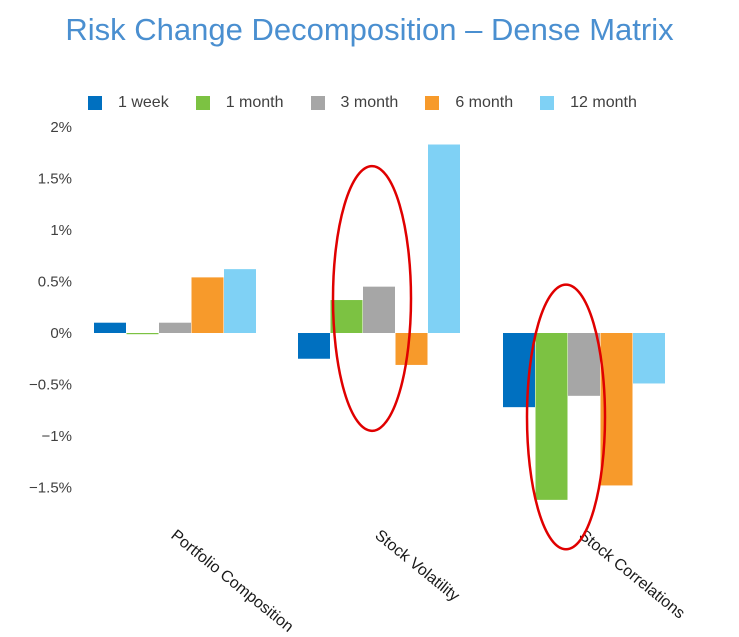  I want to click on legend: 1 week 1 month 3 month 6 month 12 month, so click(376, 103).